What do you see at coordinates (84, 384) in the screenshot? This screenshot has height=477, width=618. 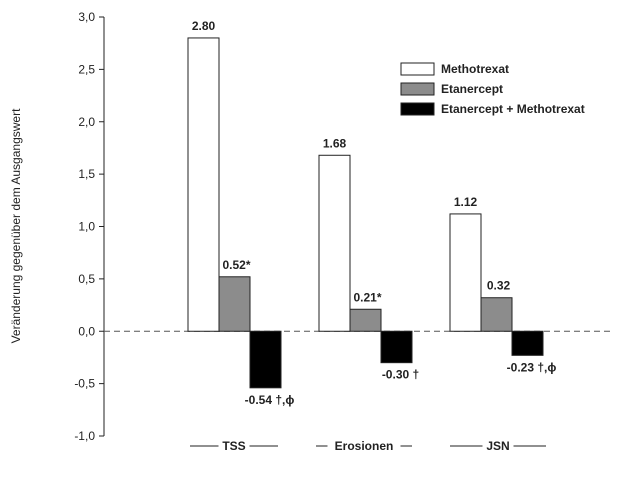 I see `y-tick-label: -0,5` at bounding box center [84, 384].